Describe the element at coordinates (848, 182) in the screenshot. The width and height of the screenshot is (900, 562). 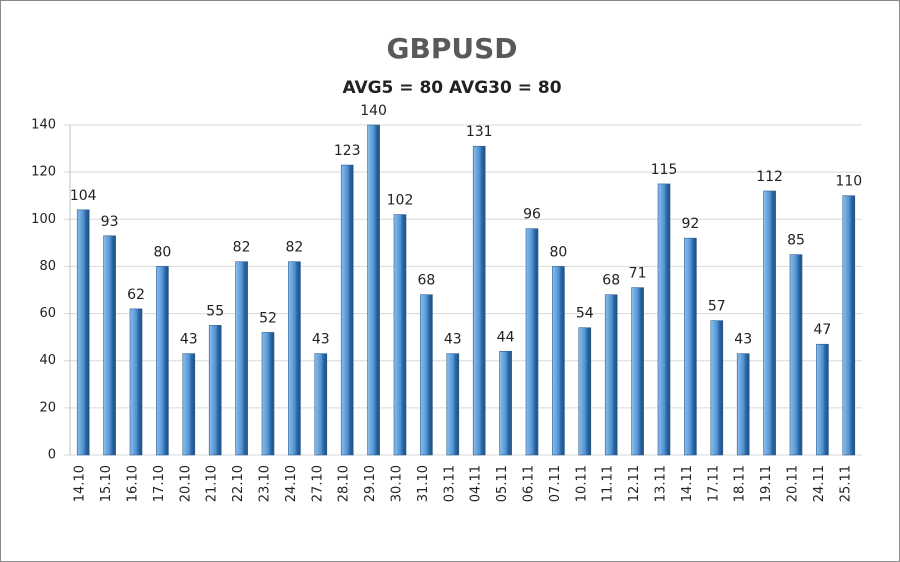
I see `data-label: 110` at that location.